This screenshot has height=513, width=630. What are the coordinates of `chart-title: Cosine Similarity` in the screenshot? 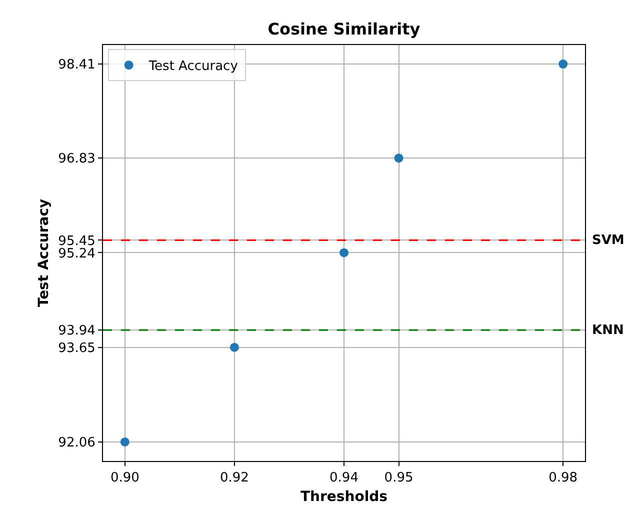 It's located at (344, 28).